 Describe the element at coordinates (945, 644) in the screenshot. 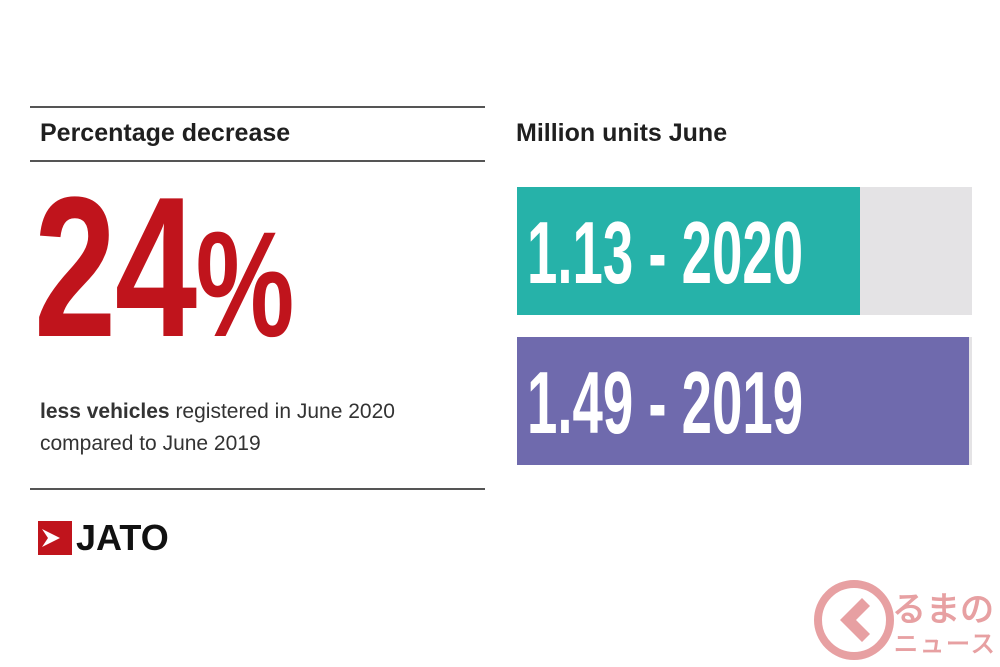

I see `watermark-line2: ニュース` at that location.